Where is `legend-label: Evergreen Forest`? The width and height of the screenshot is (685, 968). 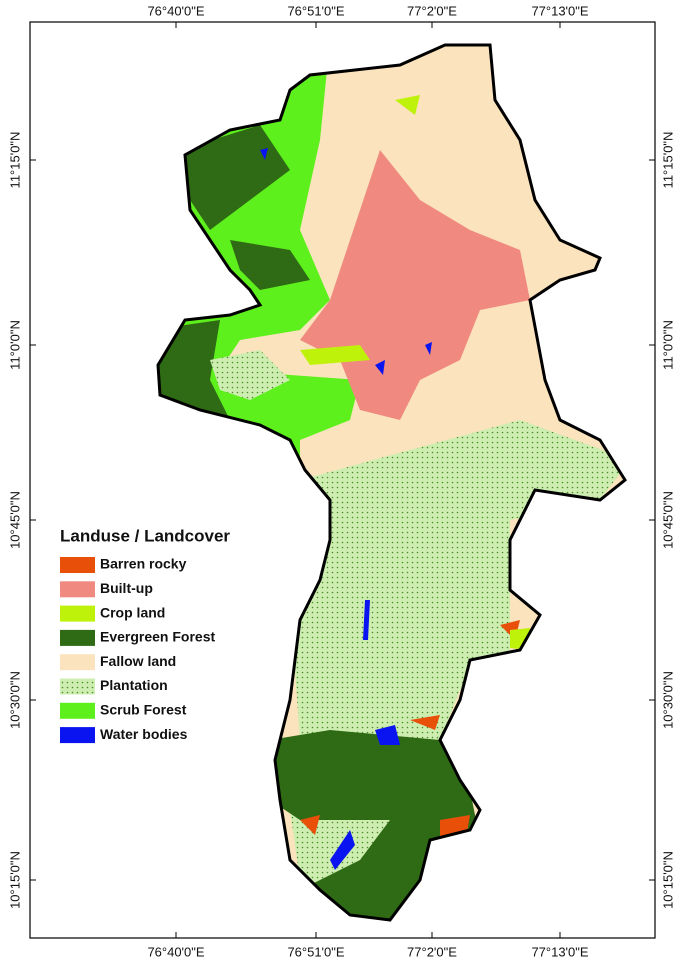 legend-label: Evergreen Forest is located at coordinates (157, 637).